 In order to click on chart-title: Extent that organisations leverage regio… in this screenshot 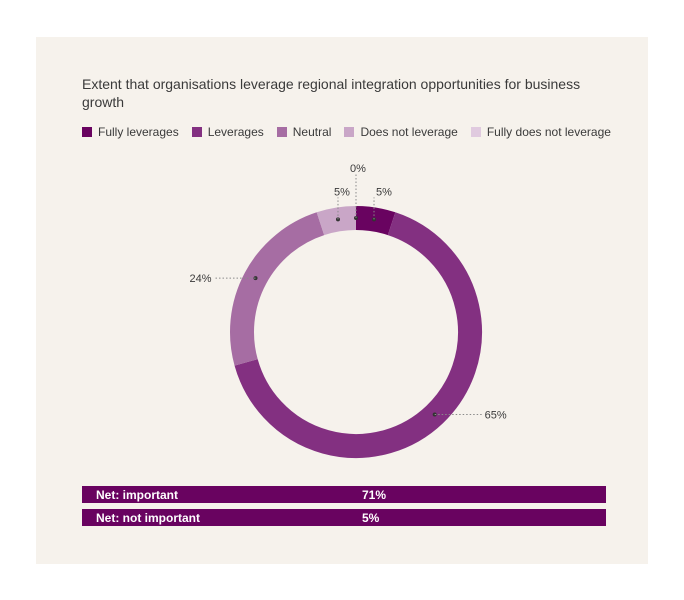, I will do `click(331, 93)`.